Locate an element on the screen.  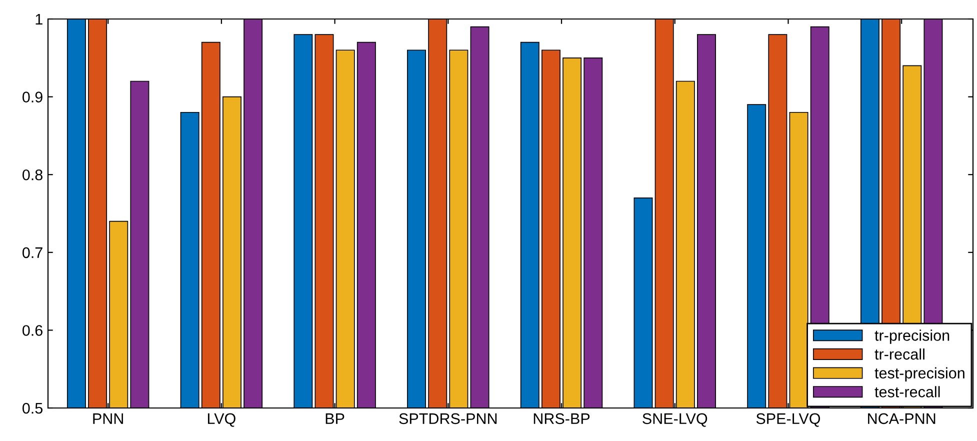
y-tick-label: 0.9 is located at coordinates (32, 97).